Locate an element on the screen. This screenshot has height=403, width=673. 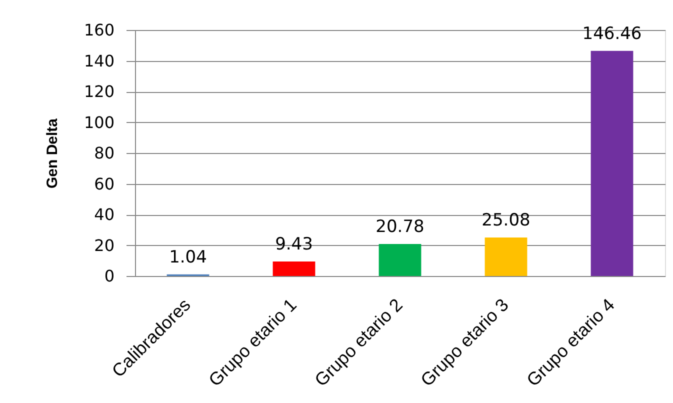
data-label: 25.08 is located at coordinates (506, 220).